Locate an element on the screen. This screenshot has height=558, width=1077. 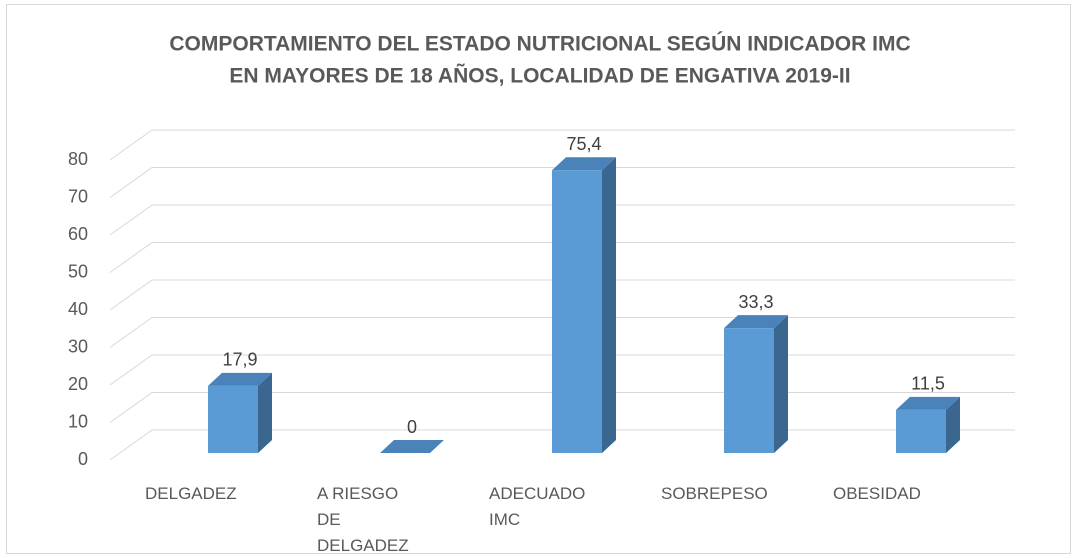
y-tick-label: 40 is located at coordinates (78, 309).